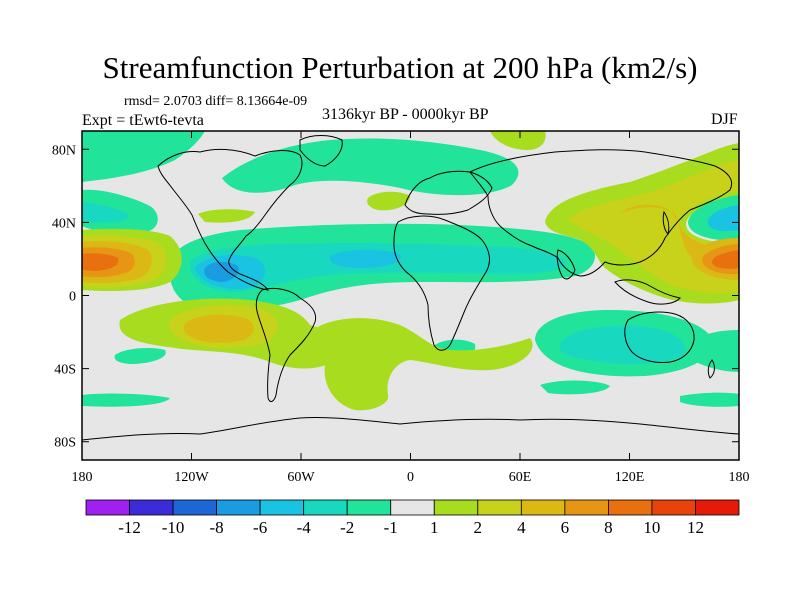 This screenshot has width=800, height=600. Describe the element at coordinates (410, 428) in the screenshot. I see `coast-antarctica` at that location.